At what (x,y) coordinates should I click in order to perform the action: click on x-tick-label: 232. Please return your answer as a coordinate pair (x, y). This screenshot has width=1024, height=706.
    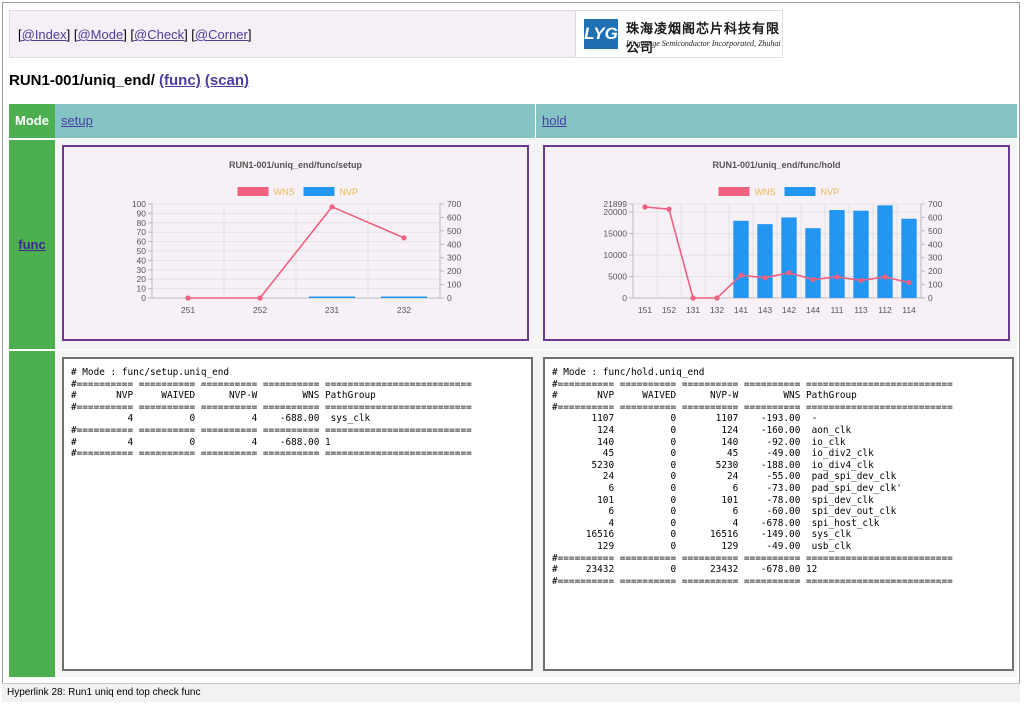
    Looking at the image, I should click on (404, 310).